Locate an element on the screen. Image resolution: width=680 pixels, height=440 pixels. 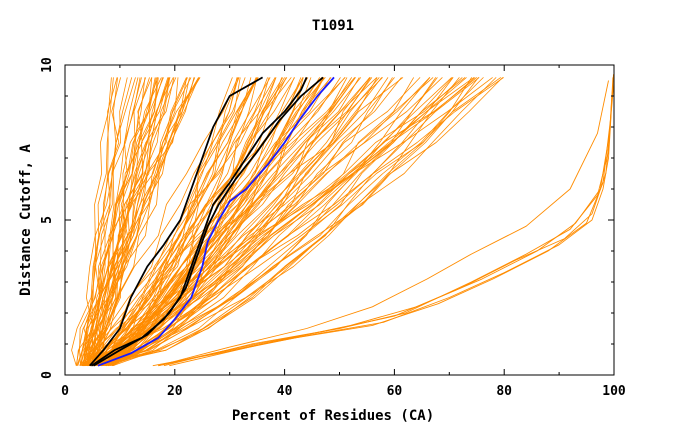
x-tick-label: 60 is located at coordinates (395, 391).